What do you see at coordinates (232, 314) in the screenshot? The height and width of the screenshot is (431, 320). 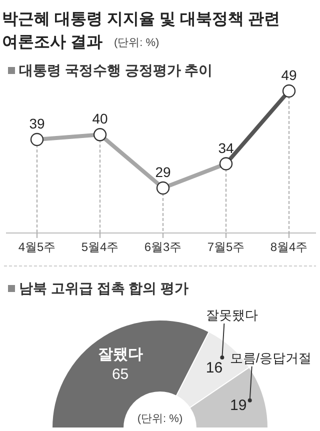 I see `slice-label: 잘못됐다` at bounding box center [232, 314].